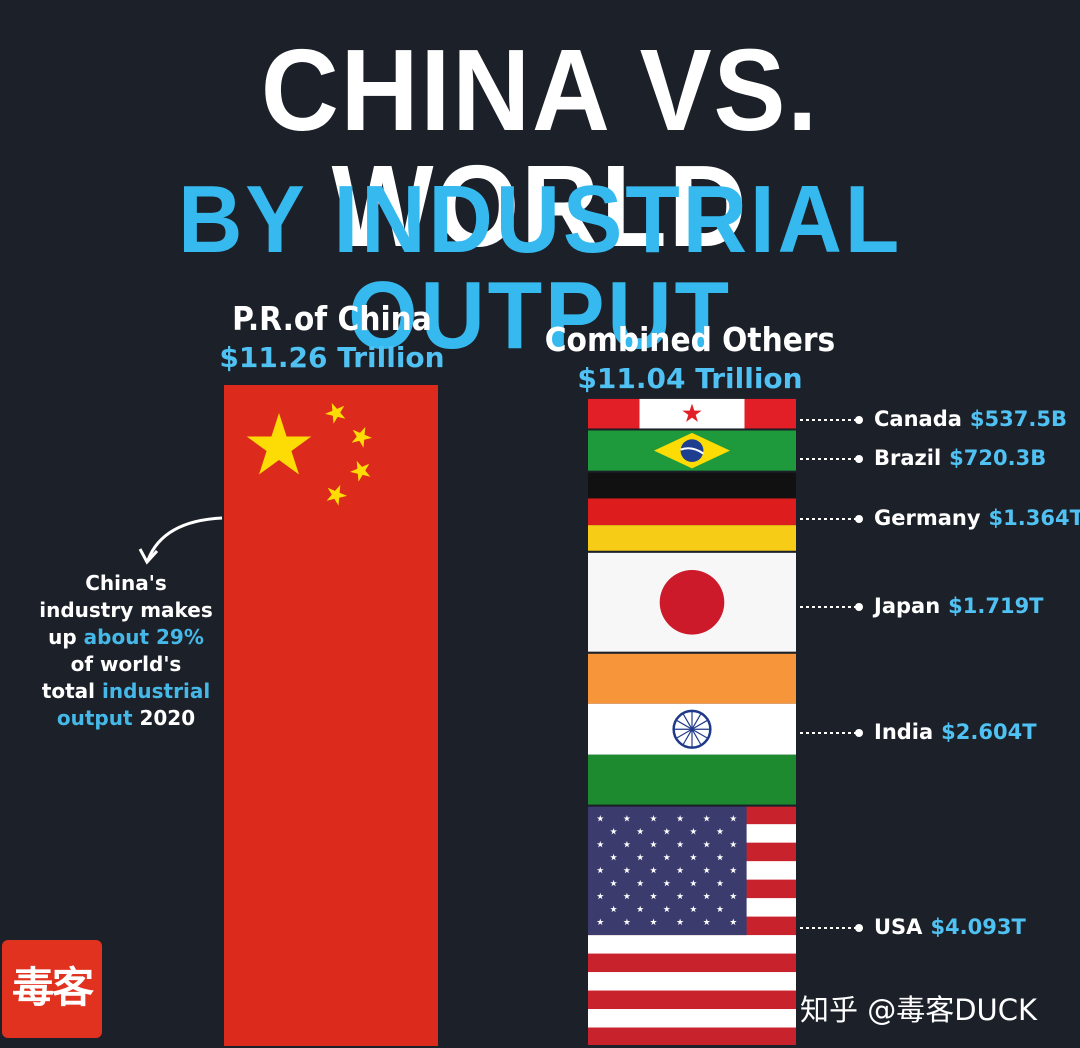 The height and width of the screenshot is (1048, 1080). Describe the element at coordinates (71, 691) in the screenshot. I see `note-text: total` at that location.